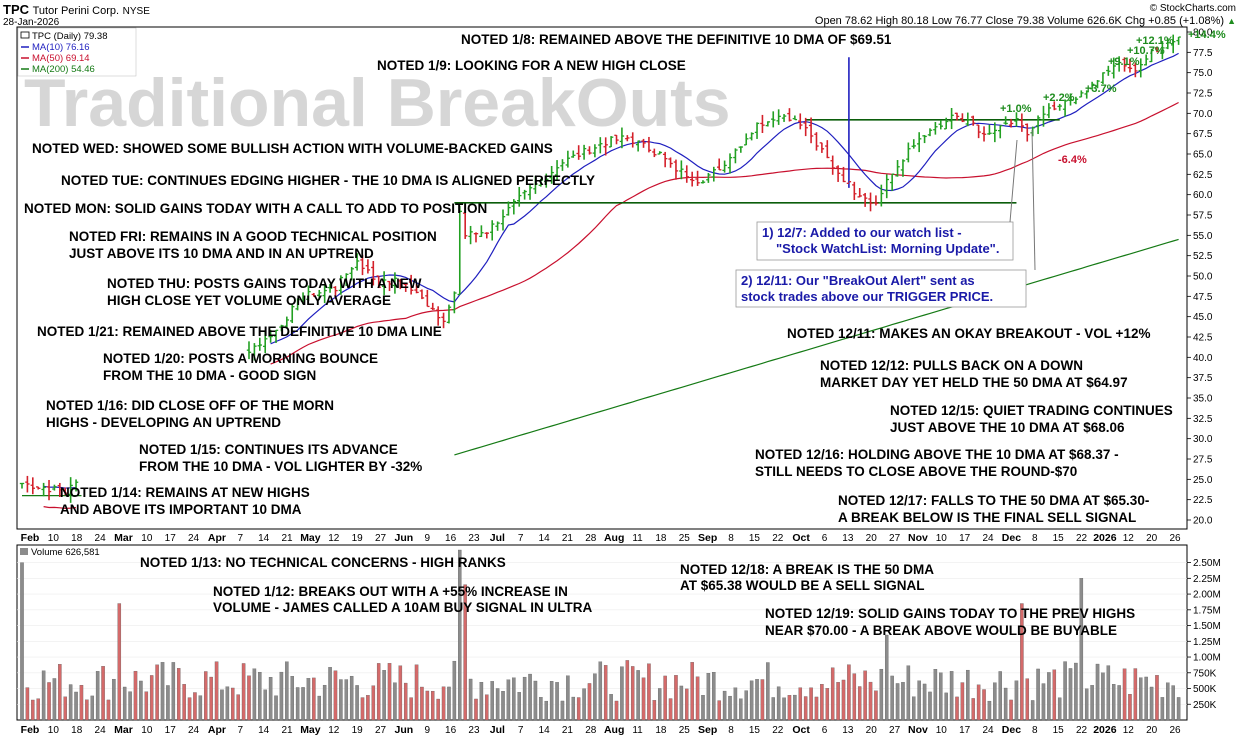  Describe the element at coordinates (918, 538) in the screenshot. I see `date-tick-label: Nov` at that location.